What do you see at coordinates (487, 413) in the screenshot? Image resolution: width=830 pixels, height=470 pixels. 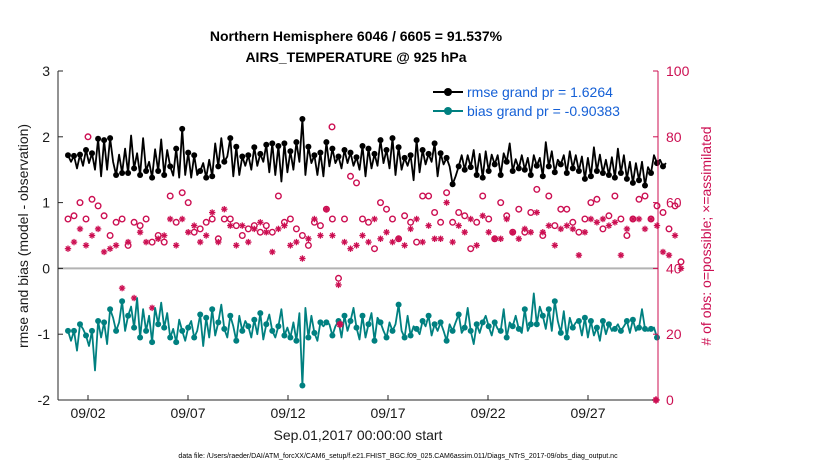 I see `x-tick-label: 09/22` at bounding box center [487, 413].